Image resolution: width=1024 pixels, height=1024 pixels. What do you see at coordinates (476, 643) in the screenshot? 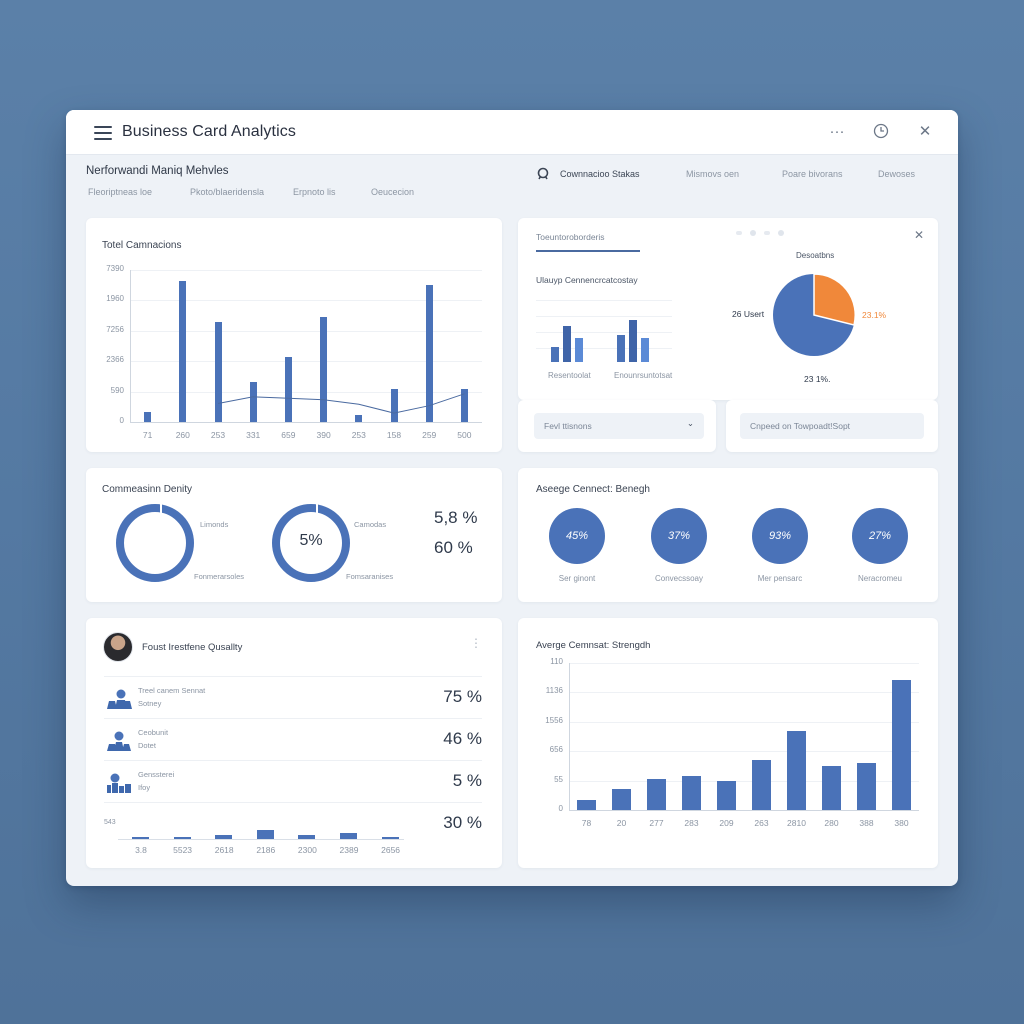
I see `kebab-menu-icon: ⋮` at bounding box center [476, 643].